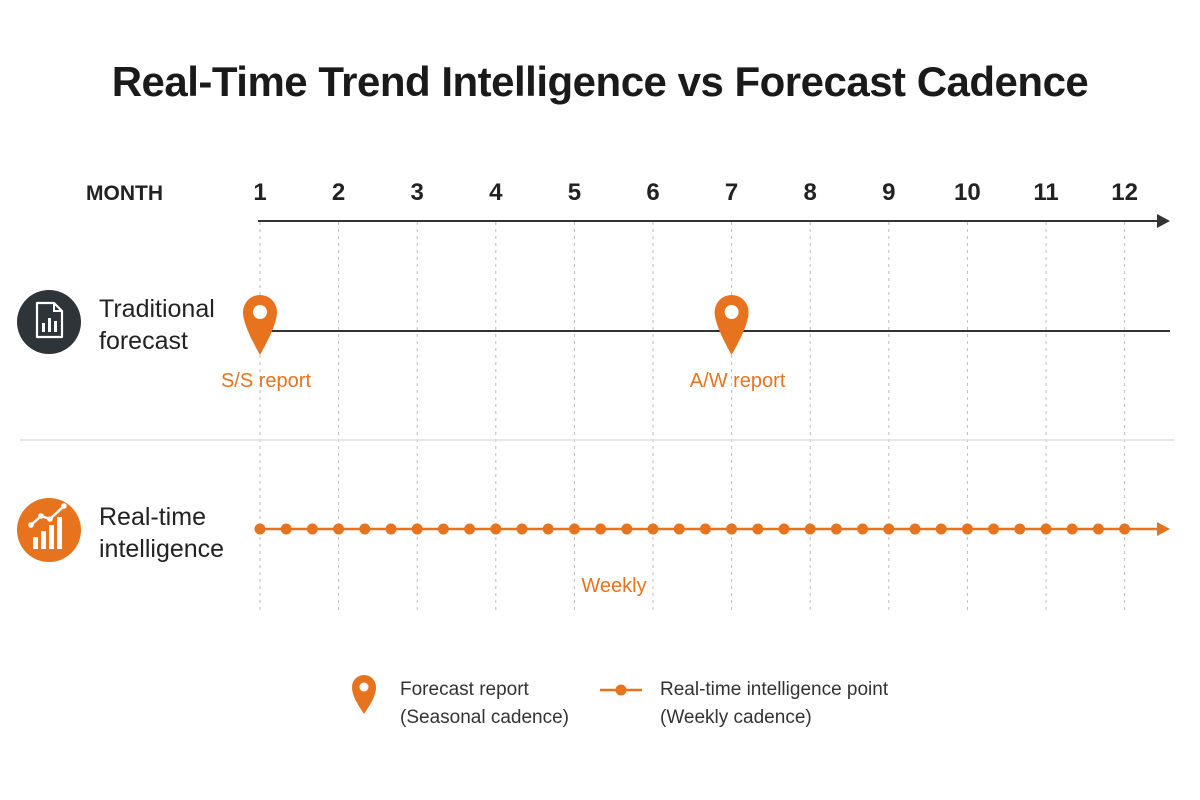 Image resolution: width=1200 pixels, height=800 pixels. I want to click on weekly-cadence-label: Weekly, so click(613, 586).